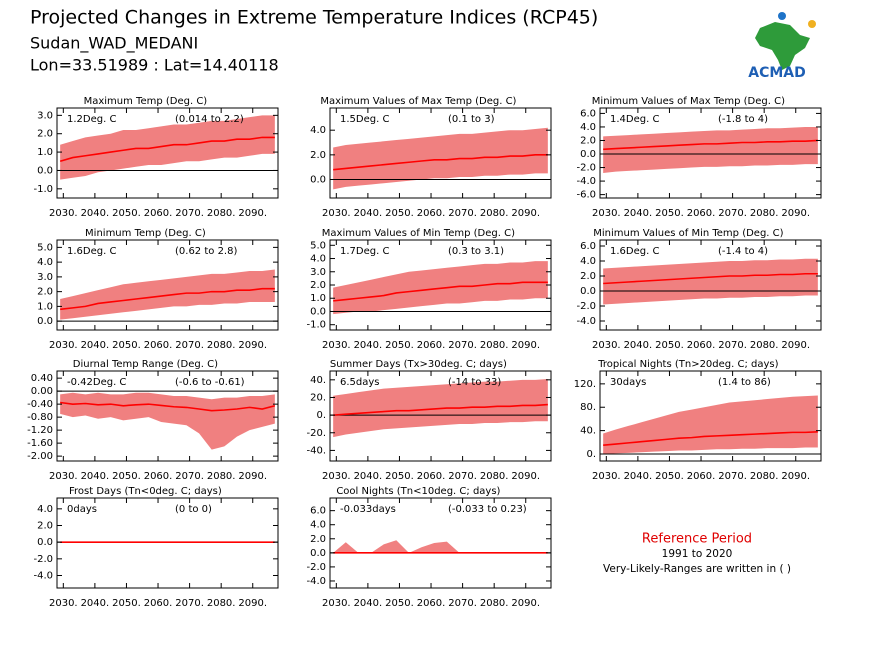  I want to click on reference-label: Reference Period, so click(697, 539).